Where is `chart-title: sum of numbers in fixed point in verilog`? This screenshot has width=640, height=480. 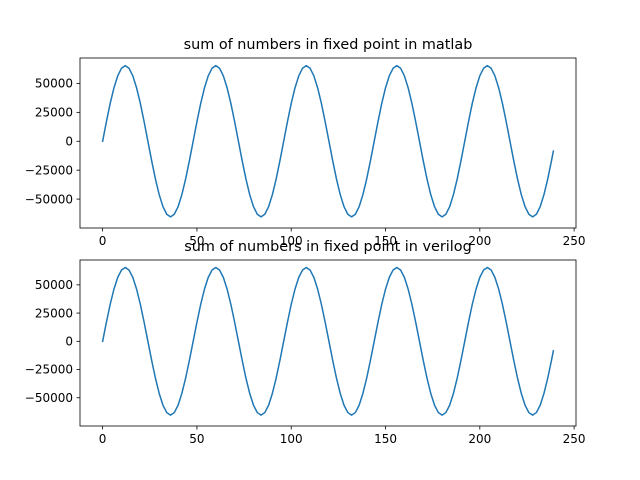
chart-title: sum of numbers in fixed point in verilog is located at coordinates (327, 247).